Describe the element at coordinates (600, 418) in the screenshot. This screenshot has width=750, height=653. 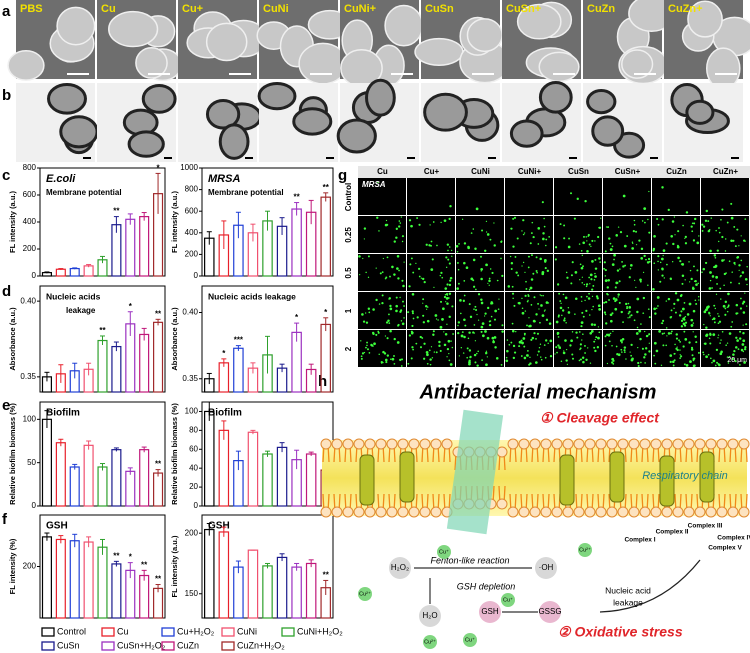
I see `cleavage-label: ① Cleavage effect` at that location.